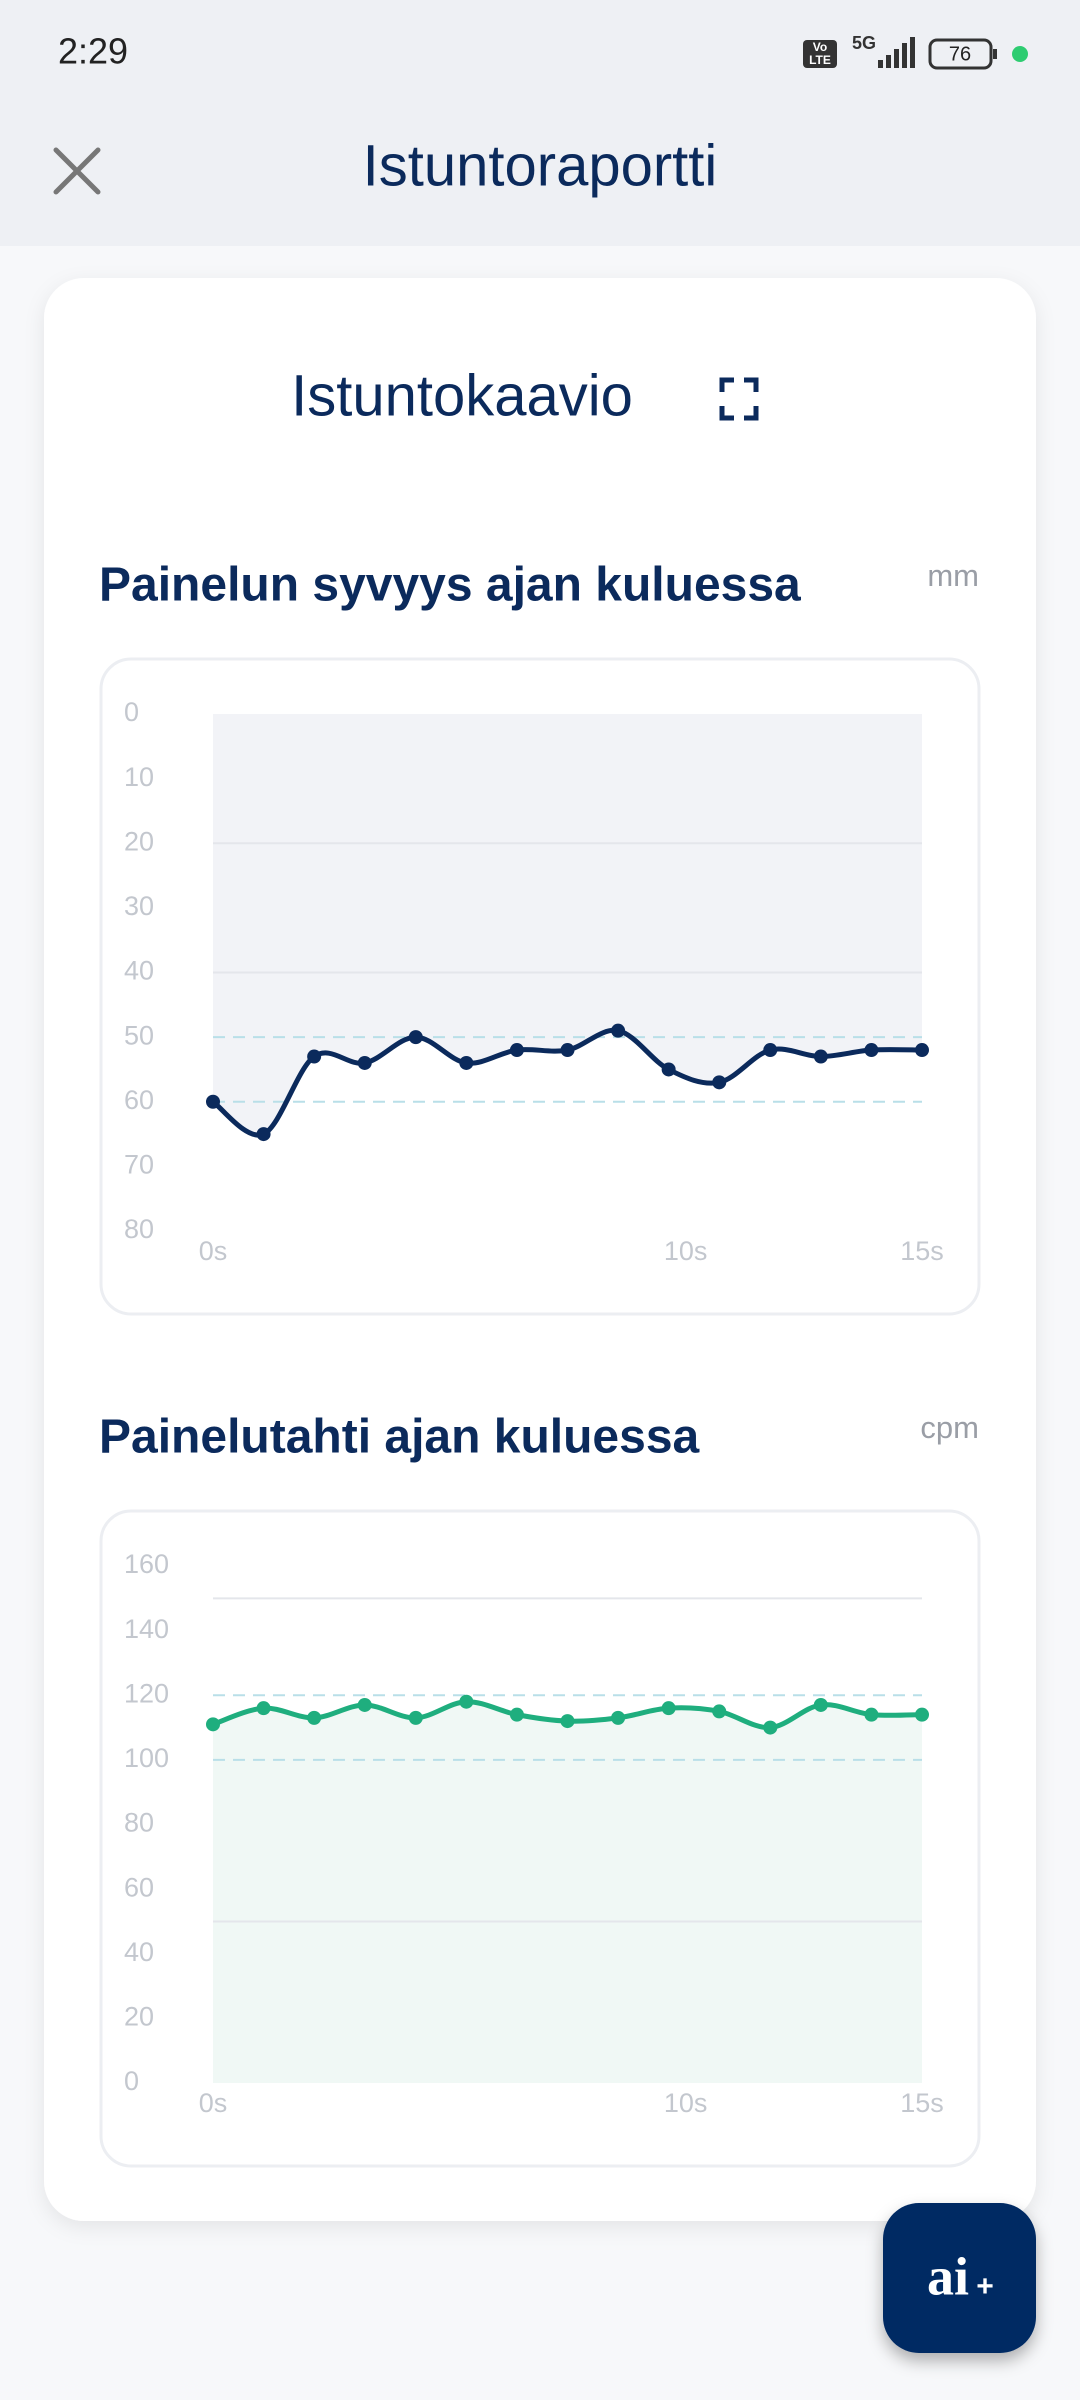 This screenshot has width=1080, height=2400. What do you see at coordinates (146, 1629) in the screenshot?
I see `y-tick-label: 140` at bounding box center [146, 1629].